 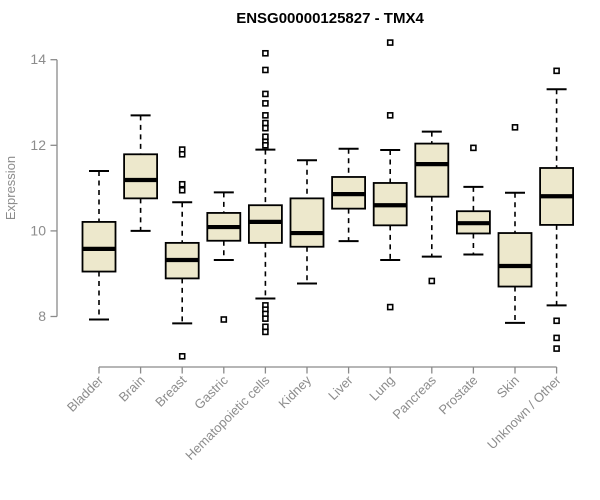 I want to click on y-tick-label: 12, so click(x=38, y=145).